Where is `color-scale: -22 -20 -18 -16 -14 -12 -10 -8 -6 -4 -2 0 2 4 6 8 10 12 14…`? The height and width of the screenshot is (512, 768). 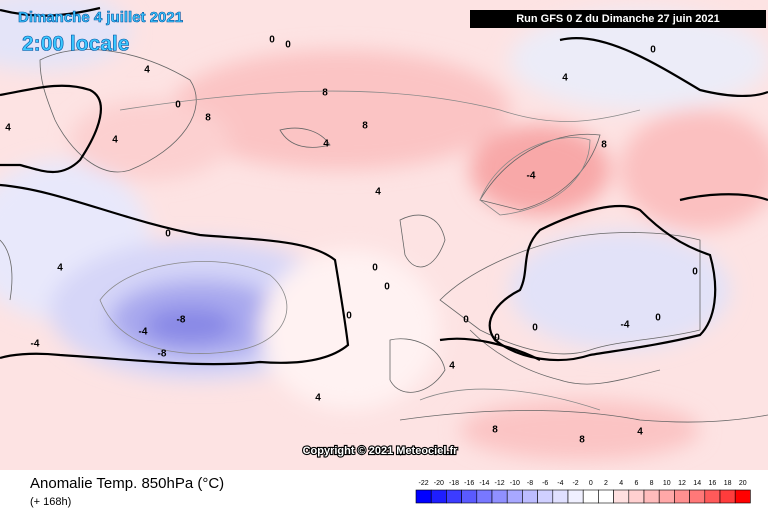 color-scale: -22 -20 -18 -16 -14 -12 -10 -8 -6 -4 -2 0 2 4 6 8 10 12 14… is located at coordinates (583, 492).